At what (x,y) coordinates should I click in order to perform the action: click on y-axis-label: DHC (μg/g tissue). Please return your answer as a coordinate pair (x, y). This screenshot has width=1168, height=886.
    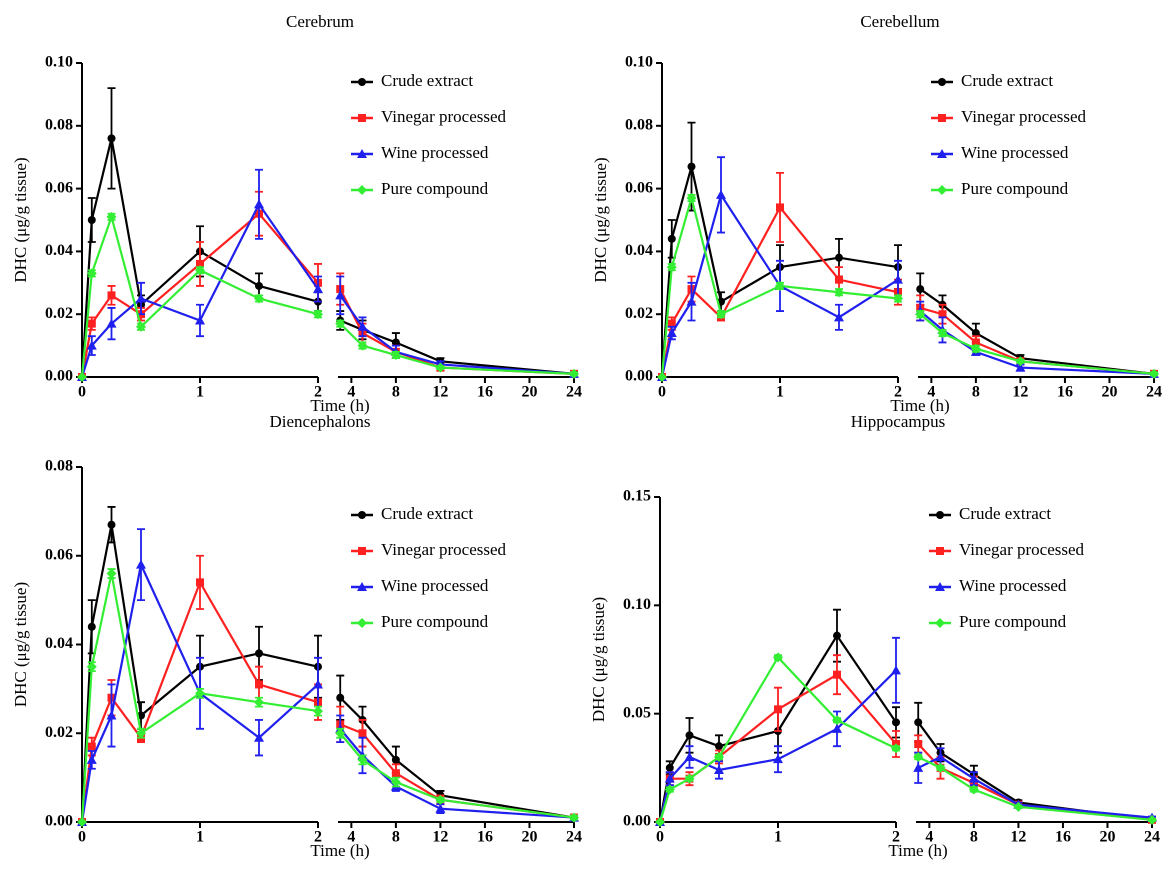
    Looking at the image, I should click on (598, 659).